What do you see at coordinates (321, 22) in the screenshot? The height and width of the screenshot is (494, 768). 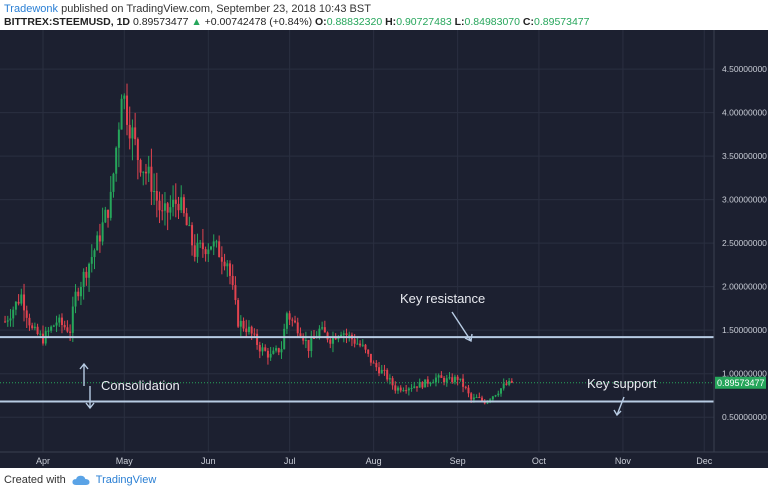 I see `open-label: O:` at bounding box center [321, 22].